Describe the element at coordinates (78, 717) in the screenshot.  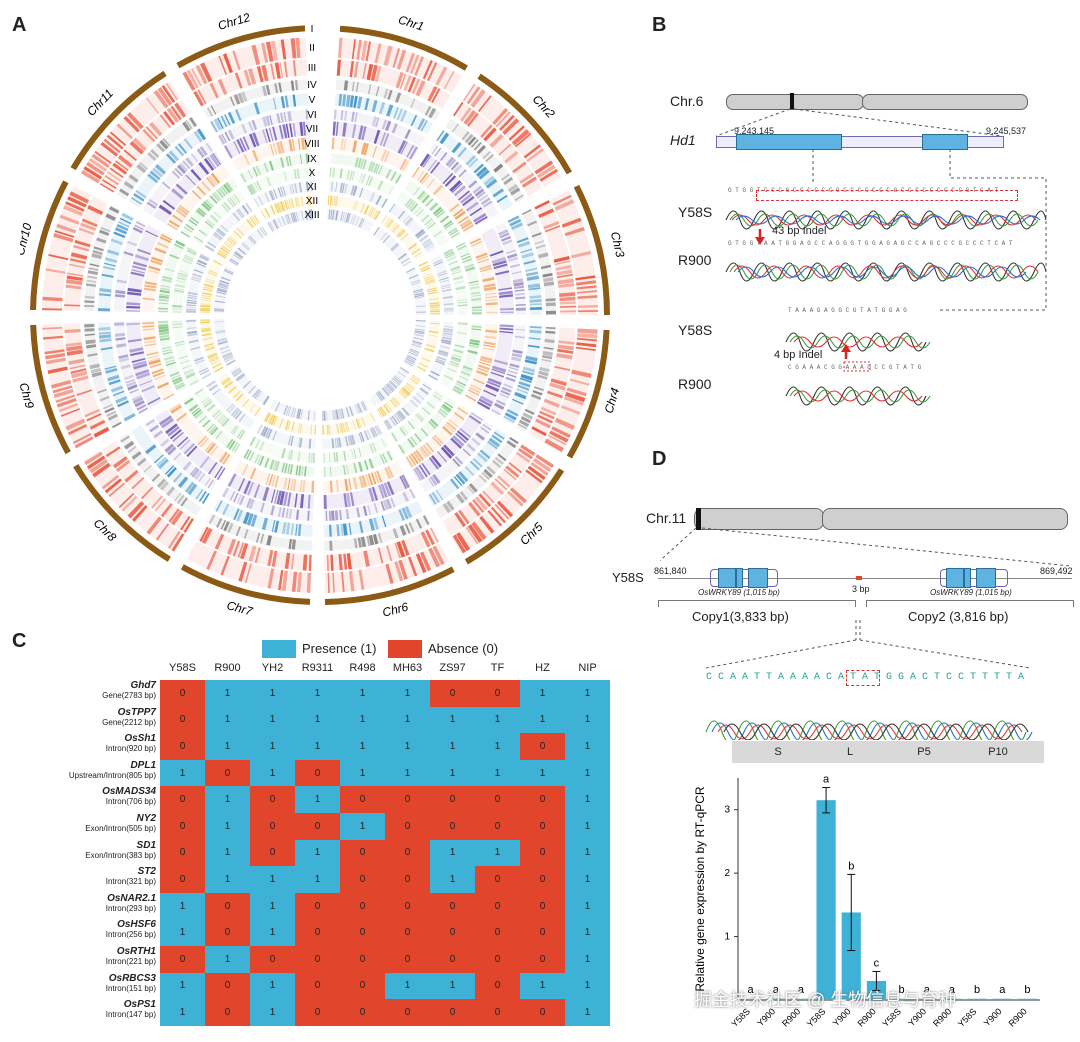
I see `heatmap-row-label: OsTPP7 Gene(2212 bp)` at that location.